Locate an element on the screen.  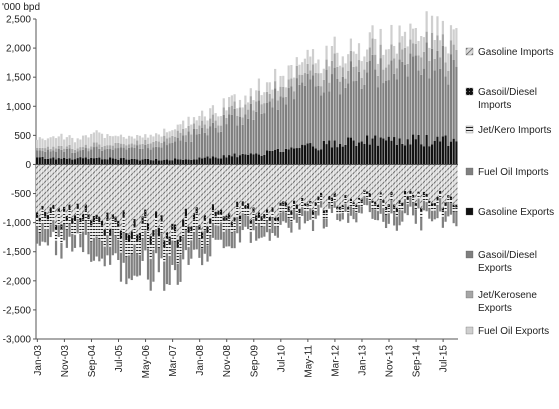
legend-swatch is located at coordinates (469, 91).